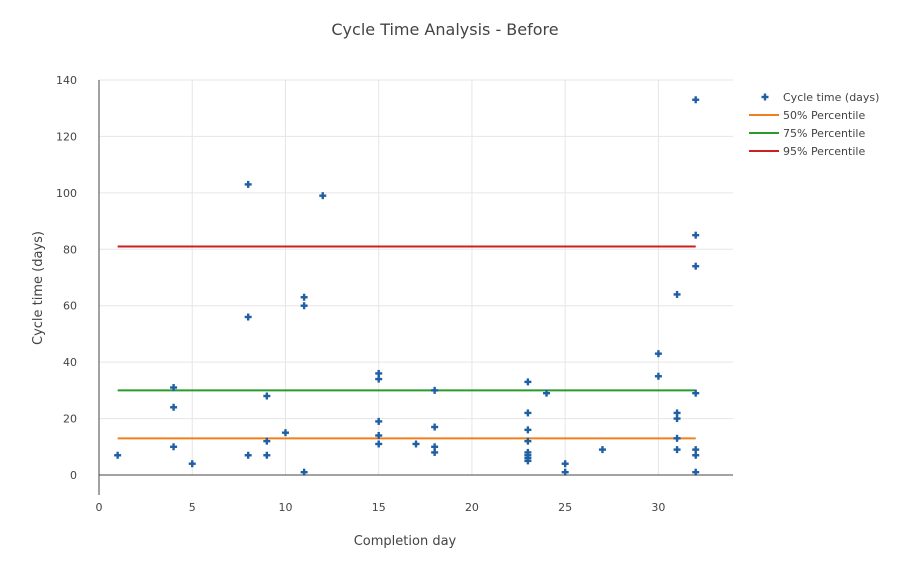  I want to click on x-tick-label: 5, so click(192, 507).